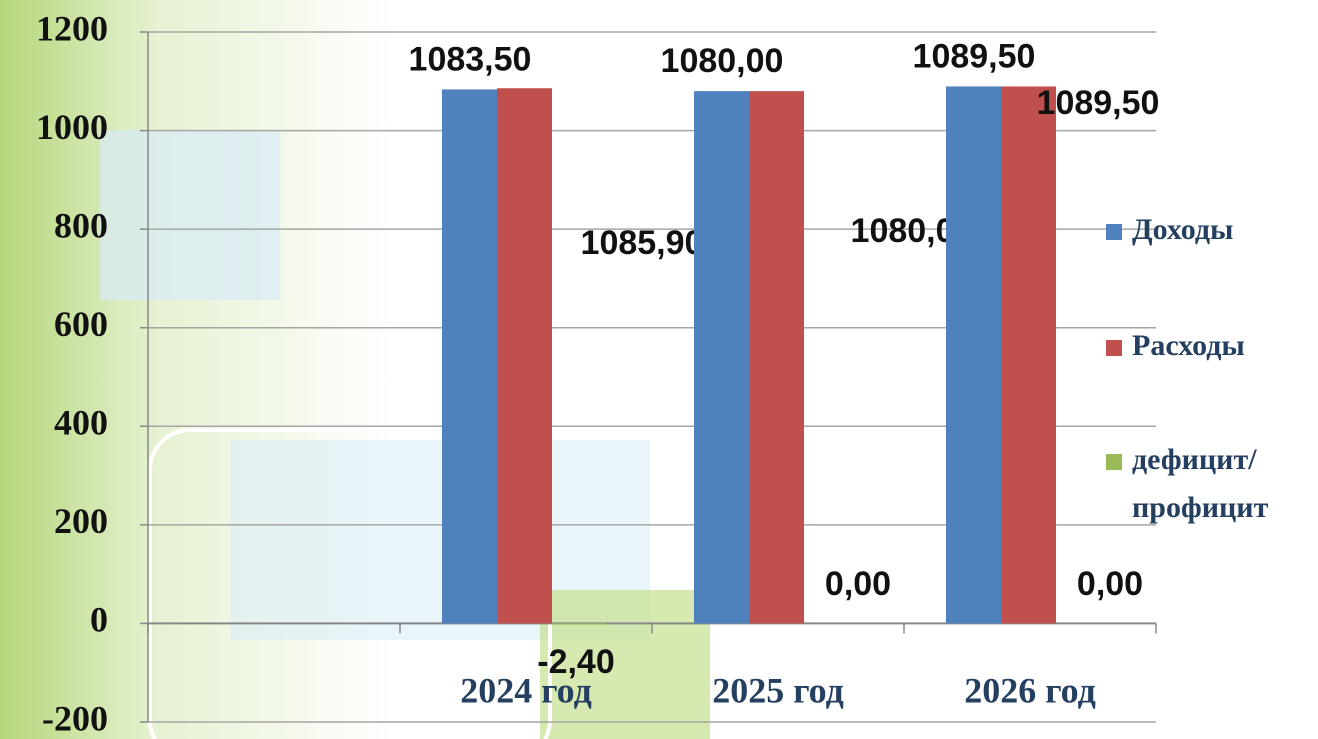 This screenshot has height=739, width=1318. What do you see at coordinates (75, 718) in the screenshot?
I see `y-tick-label: -200` at bounding box center [75, 718].